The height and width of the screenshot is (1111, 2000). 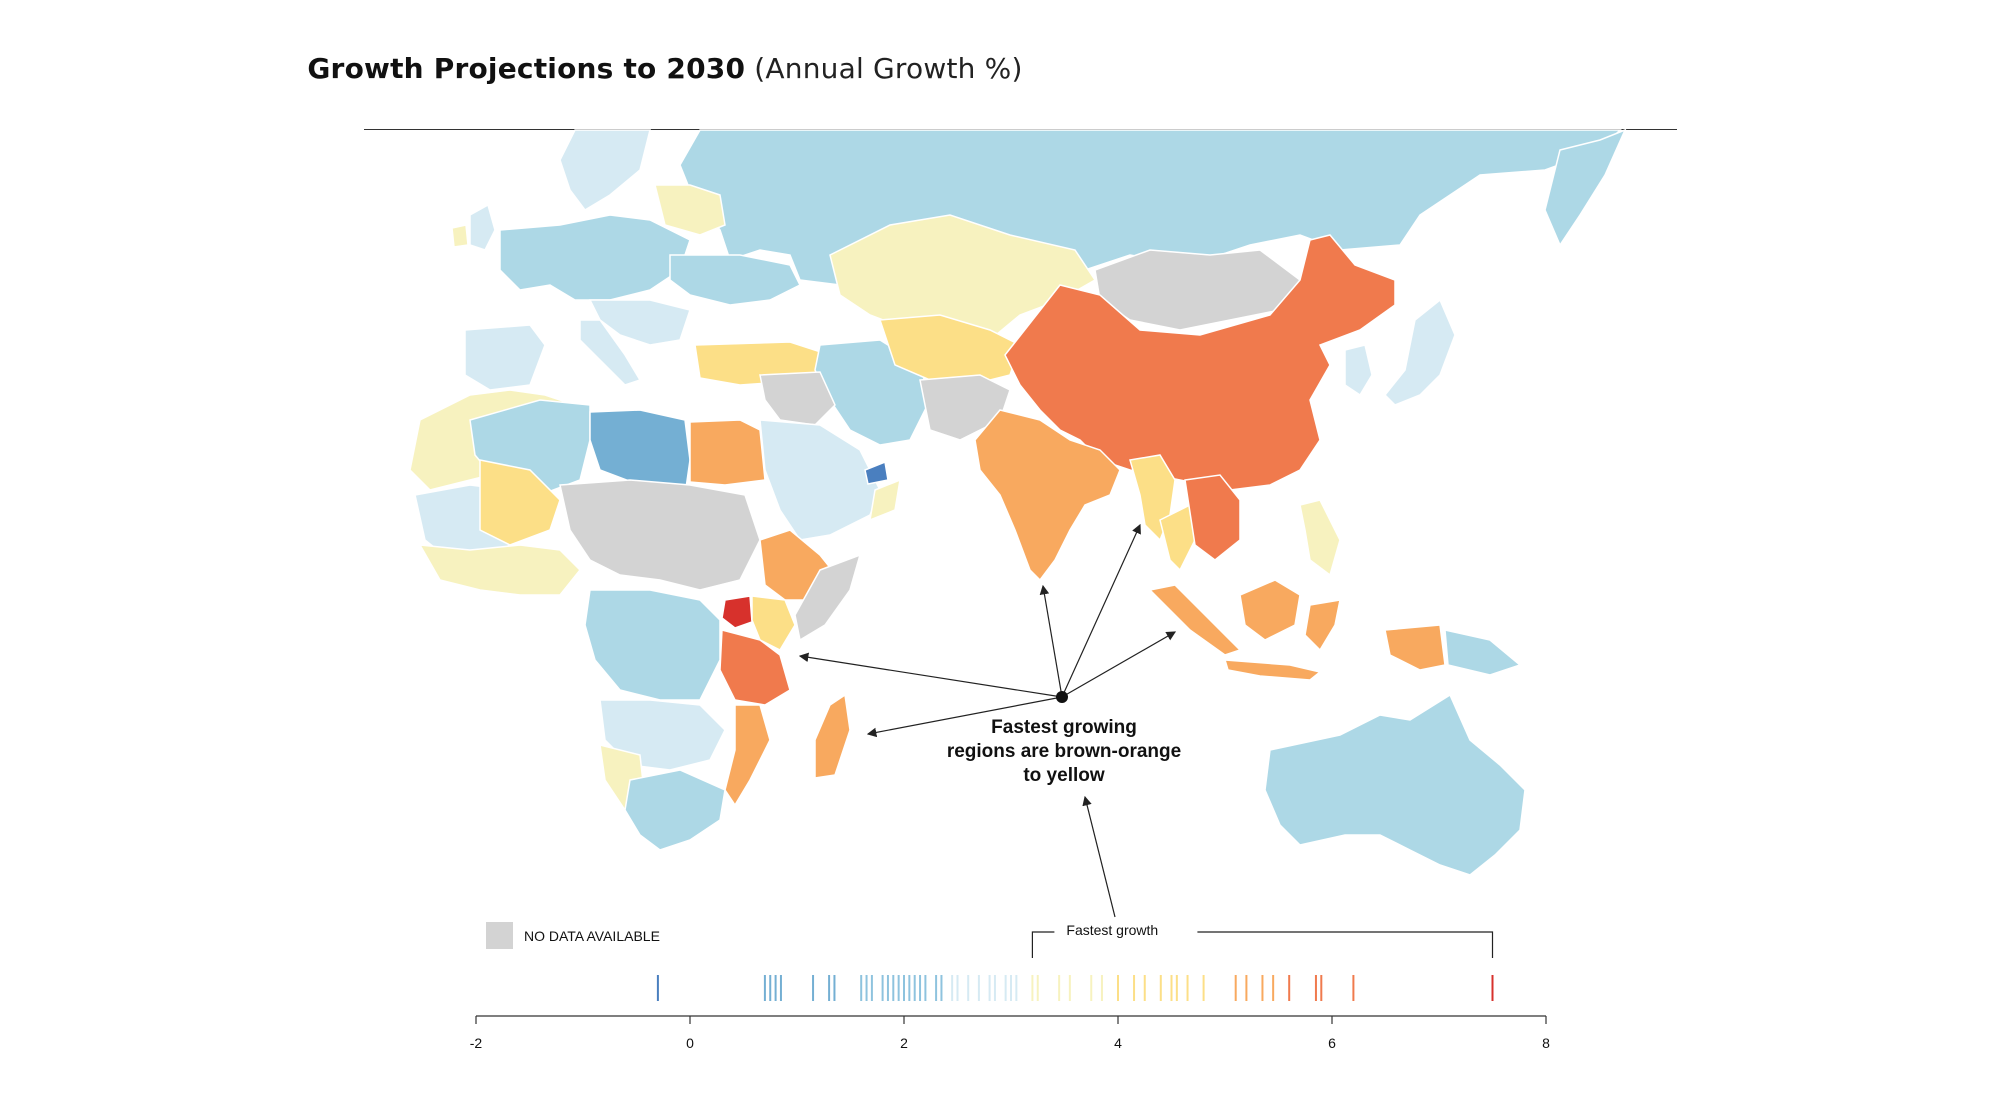 What do you see at coordinates (1047, 495) in the screenshot?
I see `map-region-india` at bounding box center [1047, 495].